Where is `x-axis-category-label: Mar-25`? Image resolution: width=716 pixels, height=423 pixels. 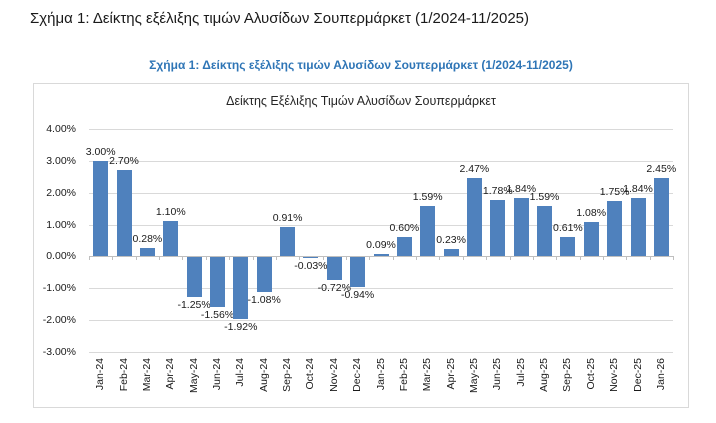
x-axis-category-label: Mar-25 is located at coordinates (427, 375).